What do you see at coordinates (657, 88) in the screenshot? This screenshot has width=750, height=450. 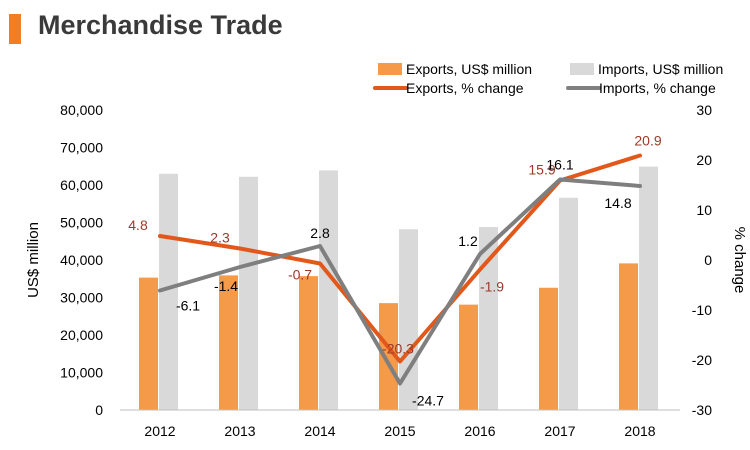 I see `legend-imports-line-label: Imports, % change` at bounding box center [657, 88].